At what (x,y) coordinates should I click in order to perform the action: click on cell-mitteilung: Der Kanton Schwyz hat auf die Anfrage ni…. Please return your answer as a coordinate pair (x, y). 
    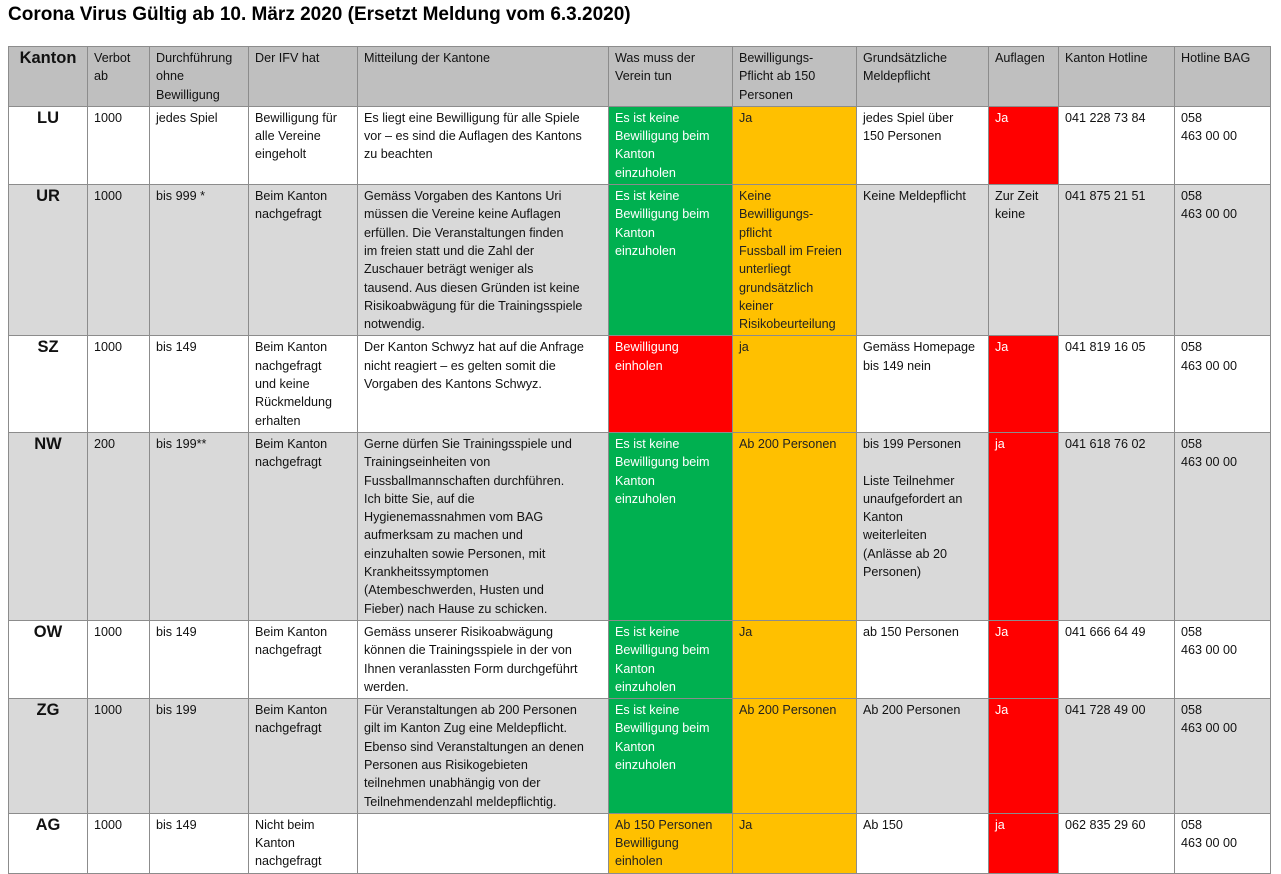
    Looking at the image, I should click on (483, 384).